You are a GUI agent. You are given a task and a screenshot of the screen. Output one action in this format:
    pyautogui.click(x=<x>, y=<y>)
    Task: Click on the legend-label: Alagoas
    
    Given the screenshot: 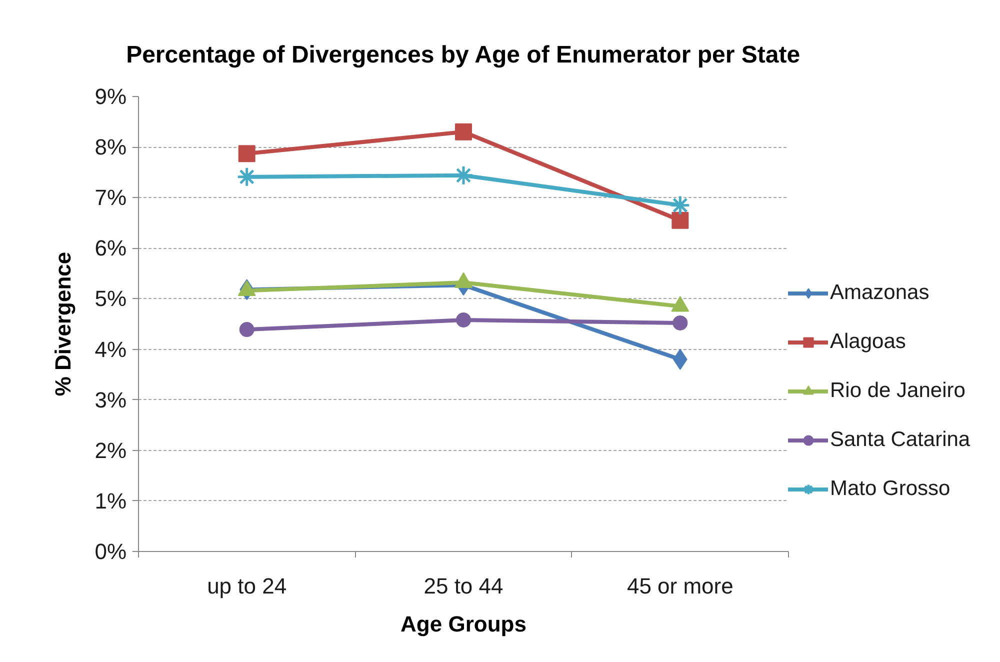 What is the action you would take?
    pyautogui.click(x=868, y=342)
    